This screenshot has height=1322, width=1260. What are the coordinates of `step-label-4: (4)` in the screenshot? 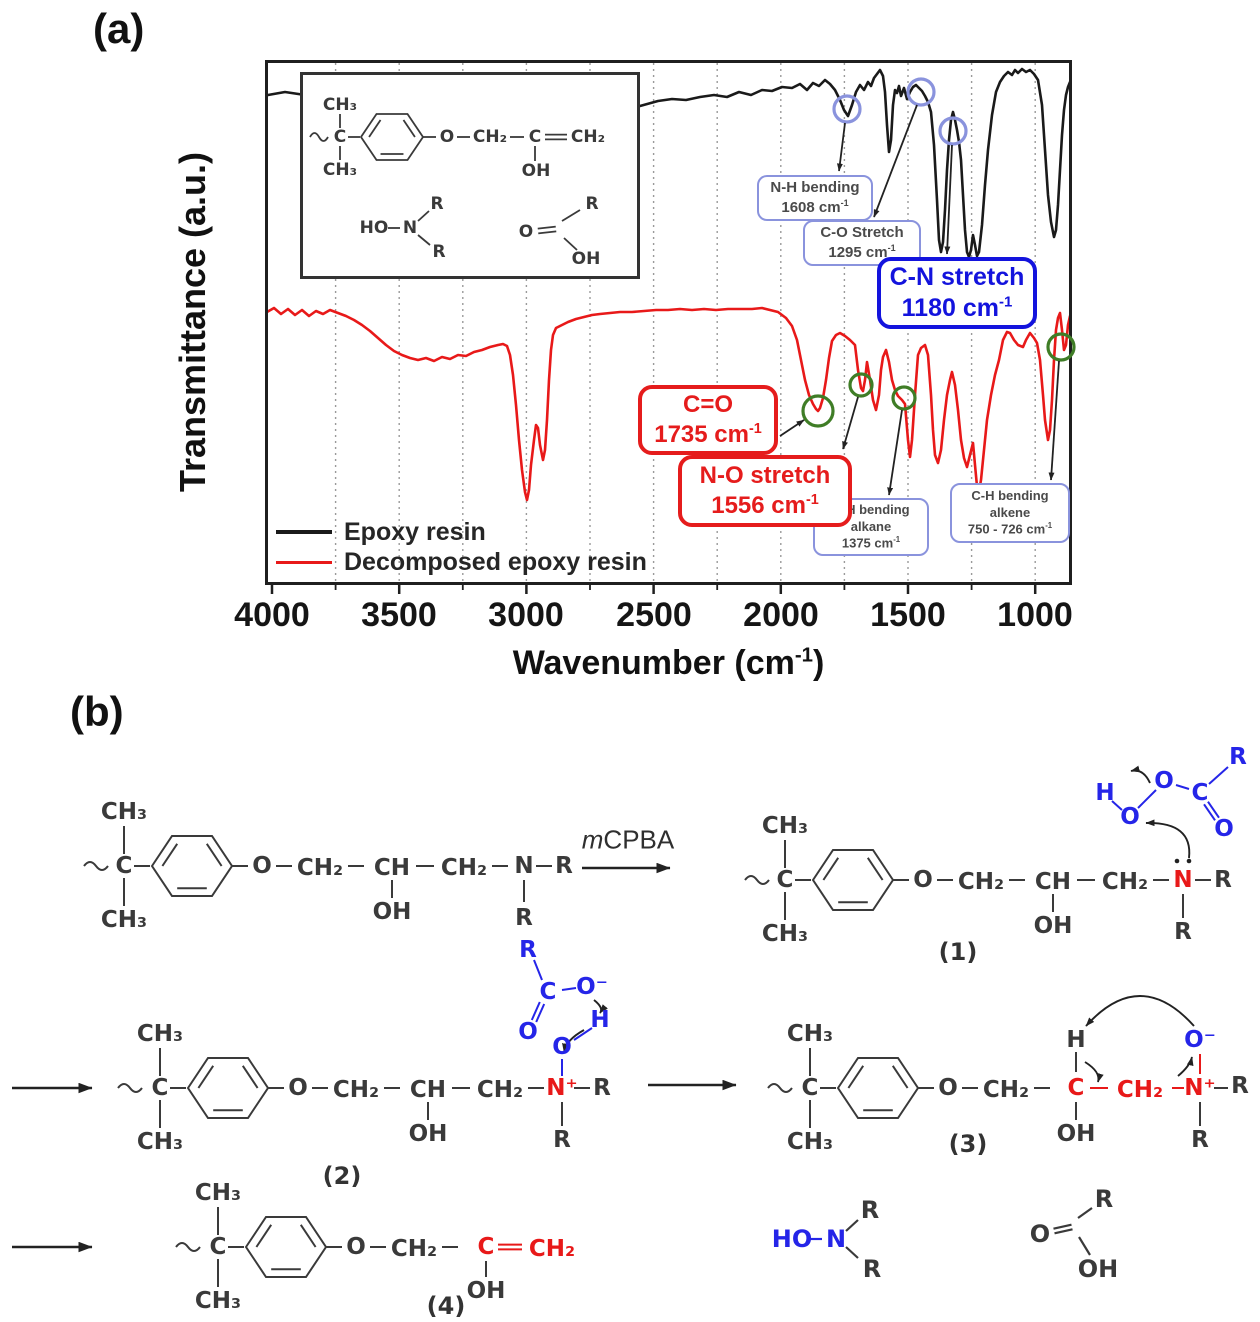 It's located at (446, 1306).